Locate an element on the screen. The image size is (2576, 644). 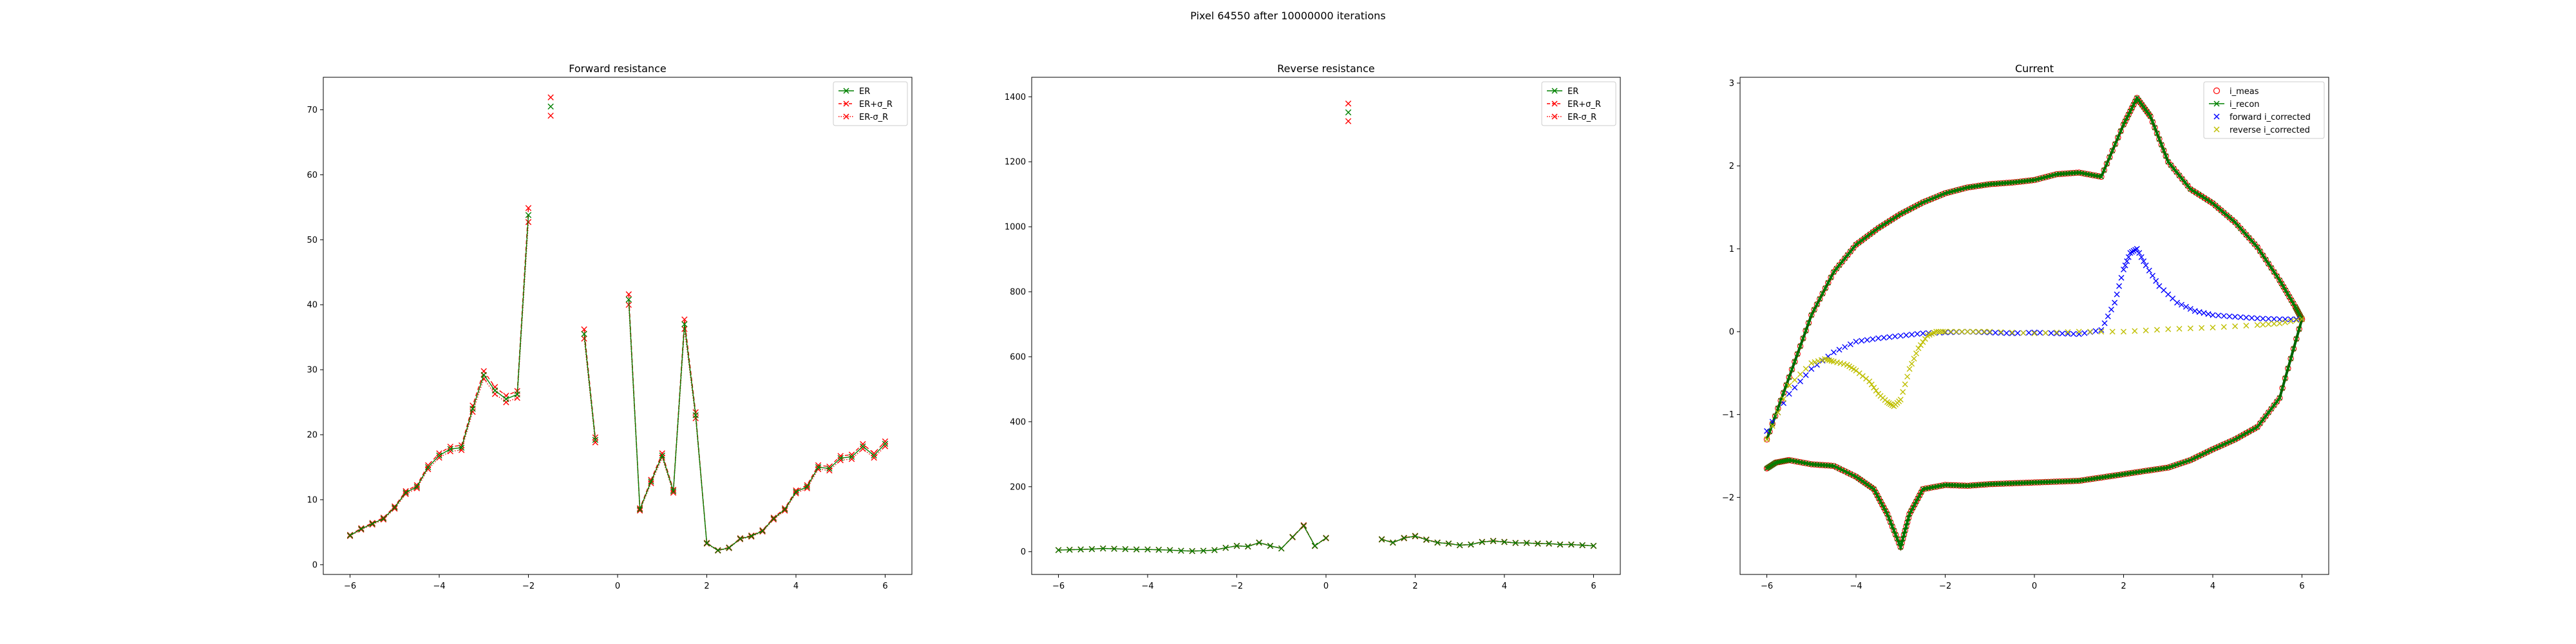
legend-label-i-recon: i_recon is located at coordinates (2245, 104).